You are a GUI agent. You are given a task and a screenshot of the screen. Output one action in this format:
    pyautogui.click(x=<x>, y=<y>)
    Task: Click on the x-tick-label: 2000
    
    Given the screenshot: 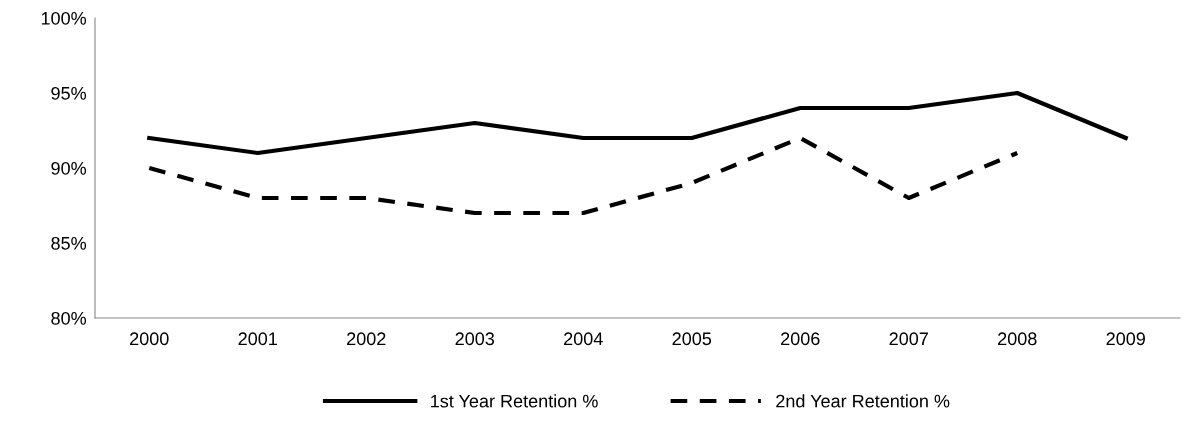 What is the action you would take?
    pyautogui.click(x=149, y=339)
    